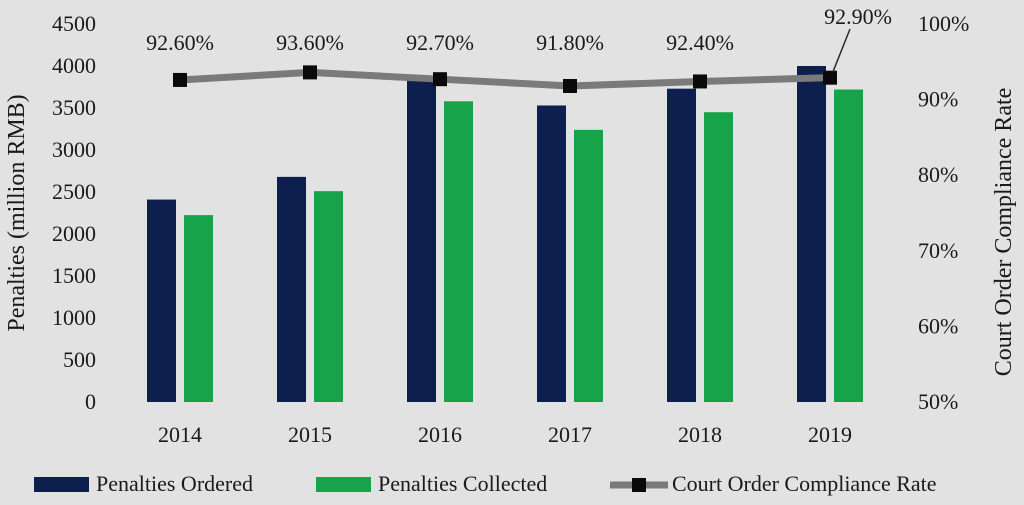 This screenshot has width=1024, height=505. I want to click on compliance-data-label: 92.60%, so click(180, 42).